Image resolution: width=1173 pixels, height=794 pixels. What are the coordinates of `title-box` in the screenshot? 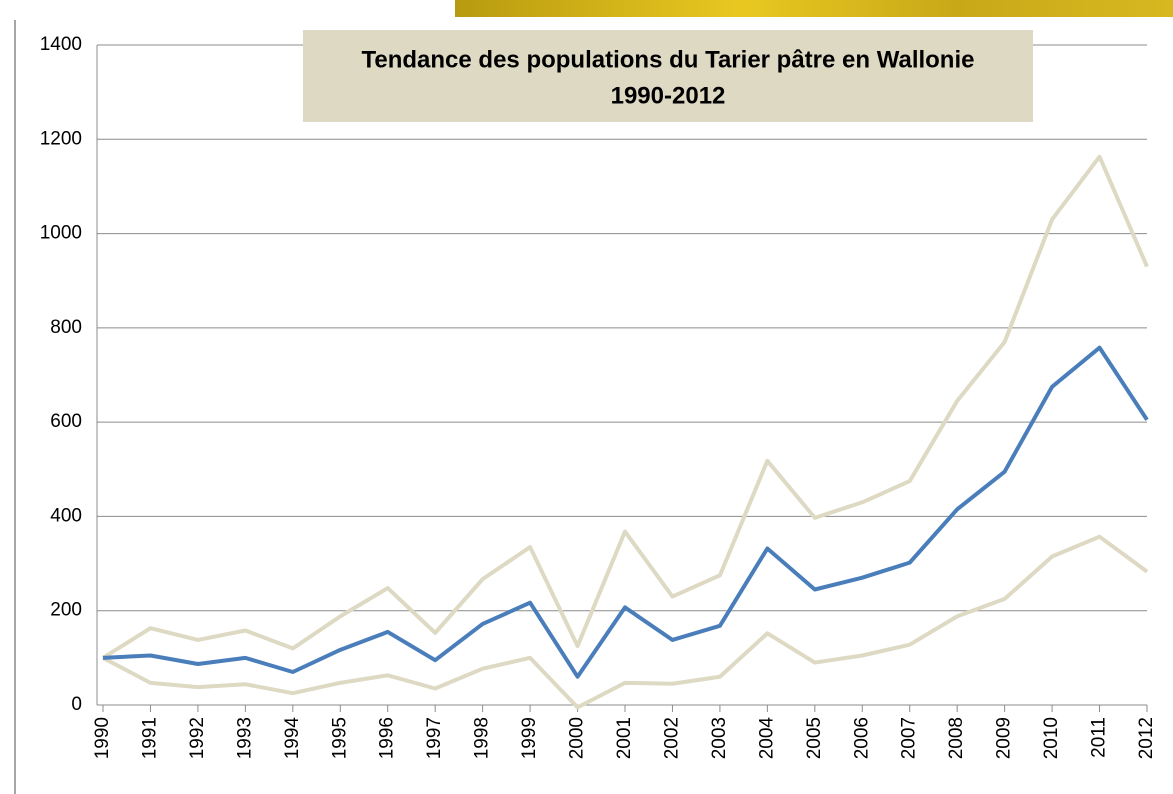 It's located at (668, 76).